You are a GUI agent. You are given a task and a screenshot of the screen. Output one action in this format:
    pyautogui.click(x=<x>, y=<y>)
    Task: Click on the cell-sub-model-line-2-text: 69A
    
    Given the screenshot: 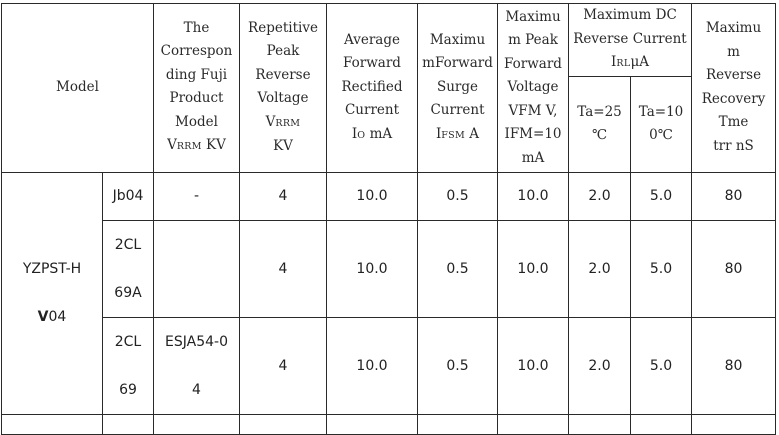 What is the action you would take?
    pyautogui.click(x=128, y=292)
    